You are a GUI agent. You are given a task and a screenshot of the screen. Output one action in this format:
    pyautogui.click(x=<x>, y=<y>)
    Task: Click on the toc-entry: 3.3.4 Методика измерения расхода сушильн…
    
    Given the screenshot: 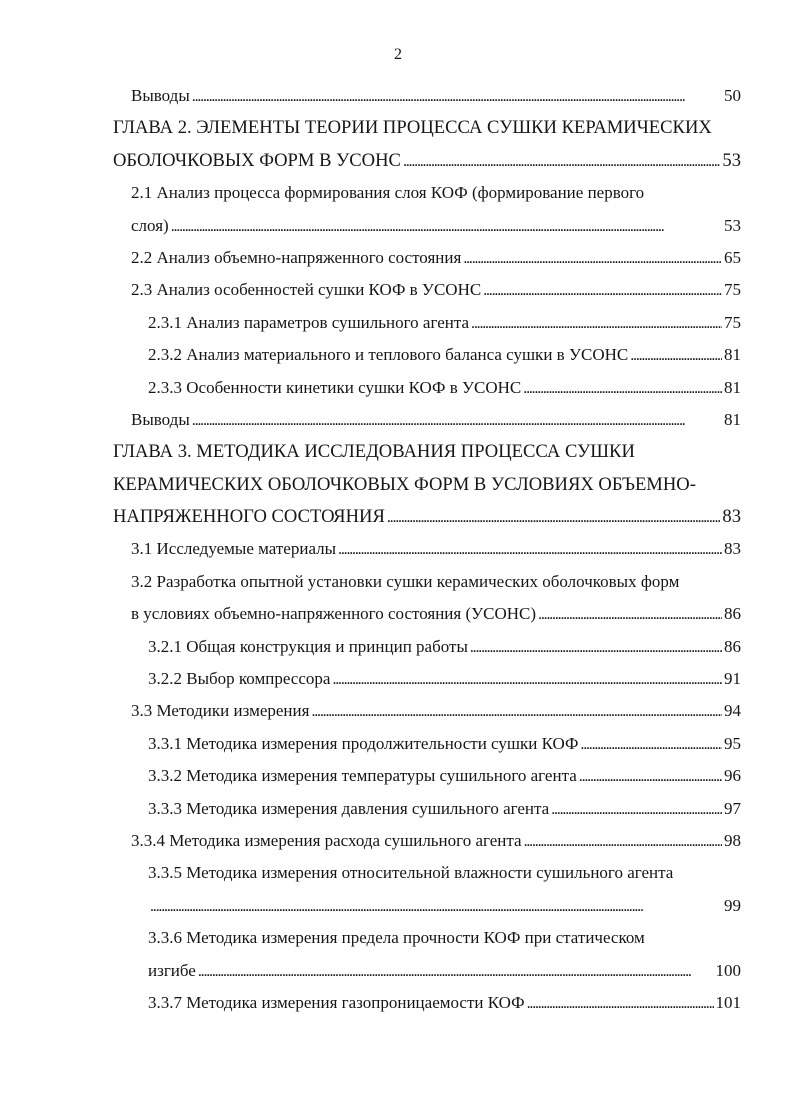 What is the action you would take?
    pyautogui.click(x=370, y=841)
    